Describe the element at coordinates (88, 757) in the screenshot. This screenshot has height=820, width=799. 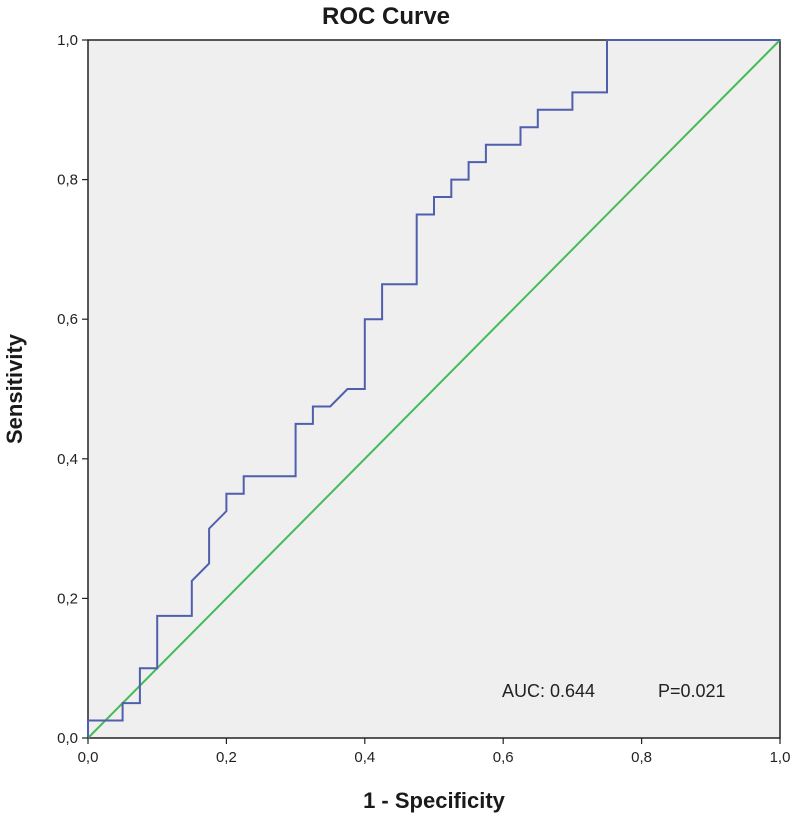
I see `x-tick-label: 0,0` at that location.